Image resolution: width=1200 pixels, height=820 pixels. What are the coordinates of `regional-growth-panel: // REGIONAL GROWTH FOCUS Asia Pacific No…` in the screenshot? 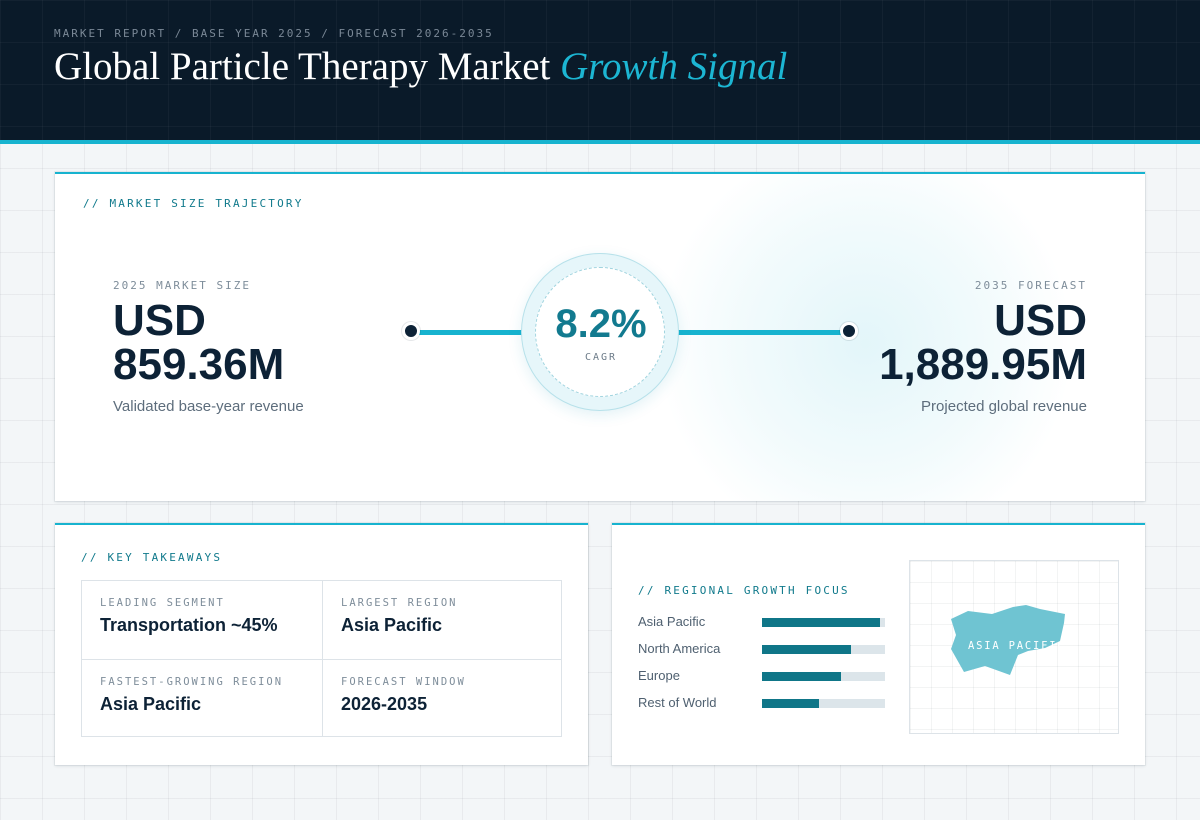 It's located at (878, 644).